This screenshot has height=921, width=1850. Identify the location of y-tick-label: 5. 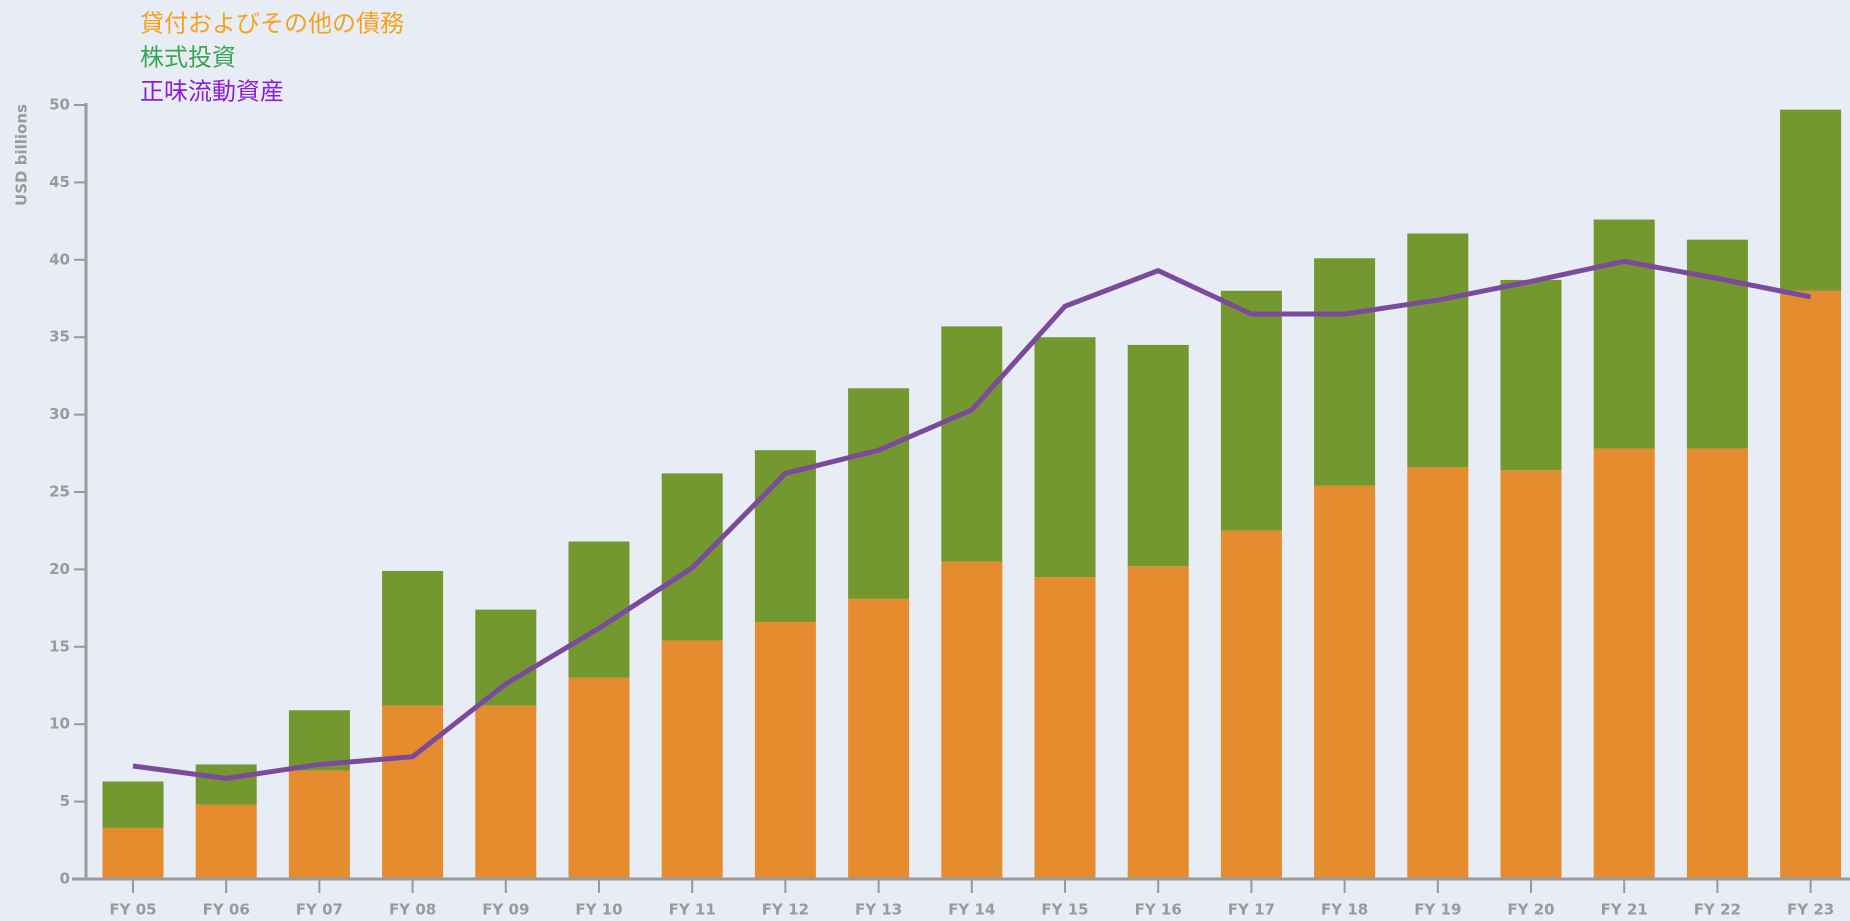
(65, 801).